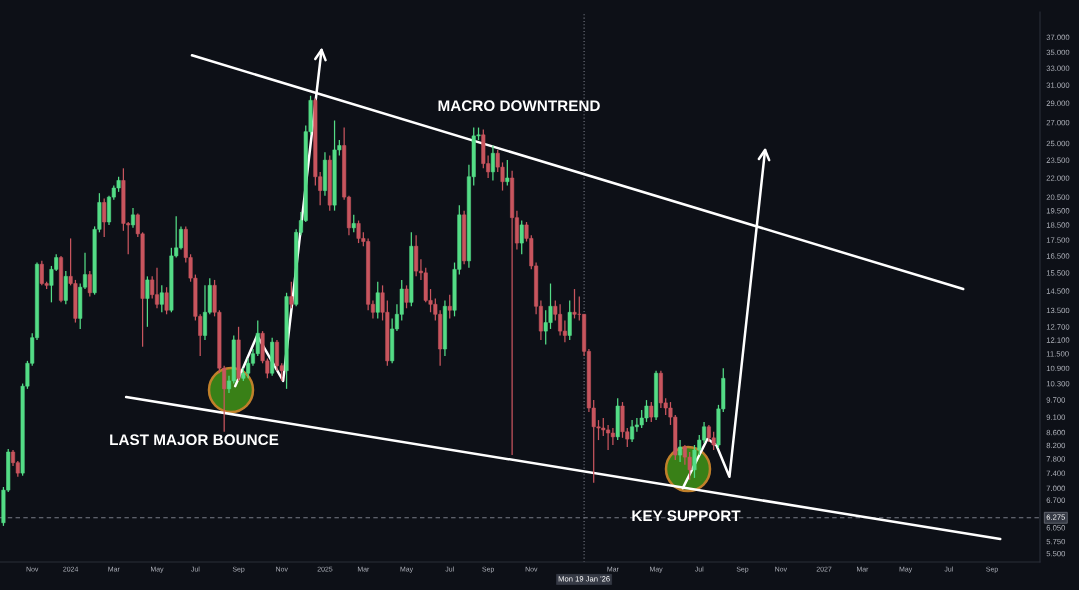 This screenshot has height=590, width=1079. I want to click on annotation: MACRO DOWNTREND, so click(519, 106).